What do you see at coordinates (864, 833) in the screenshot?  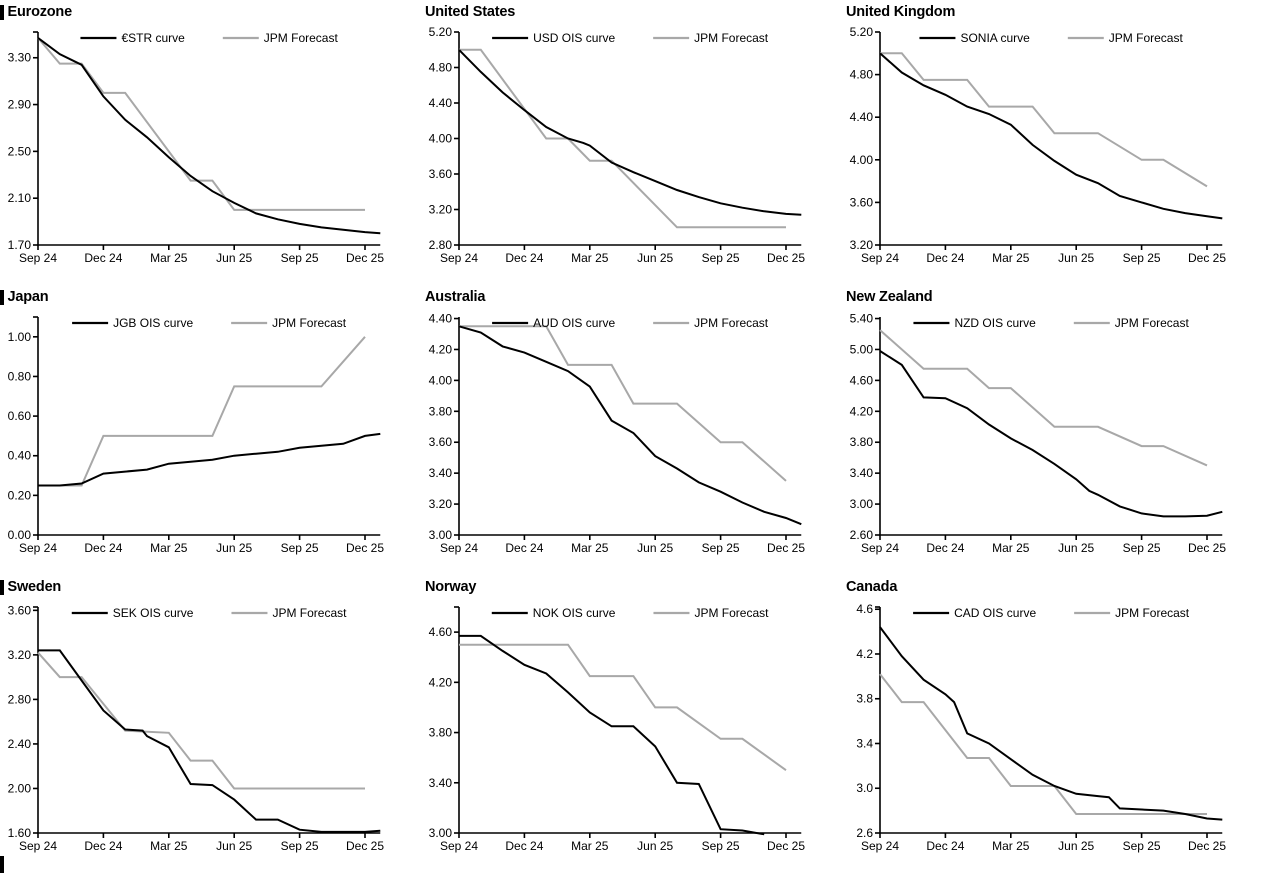 I see `y-tick-label: 2.6` at bounding box center [864, 833].